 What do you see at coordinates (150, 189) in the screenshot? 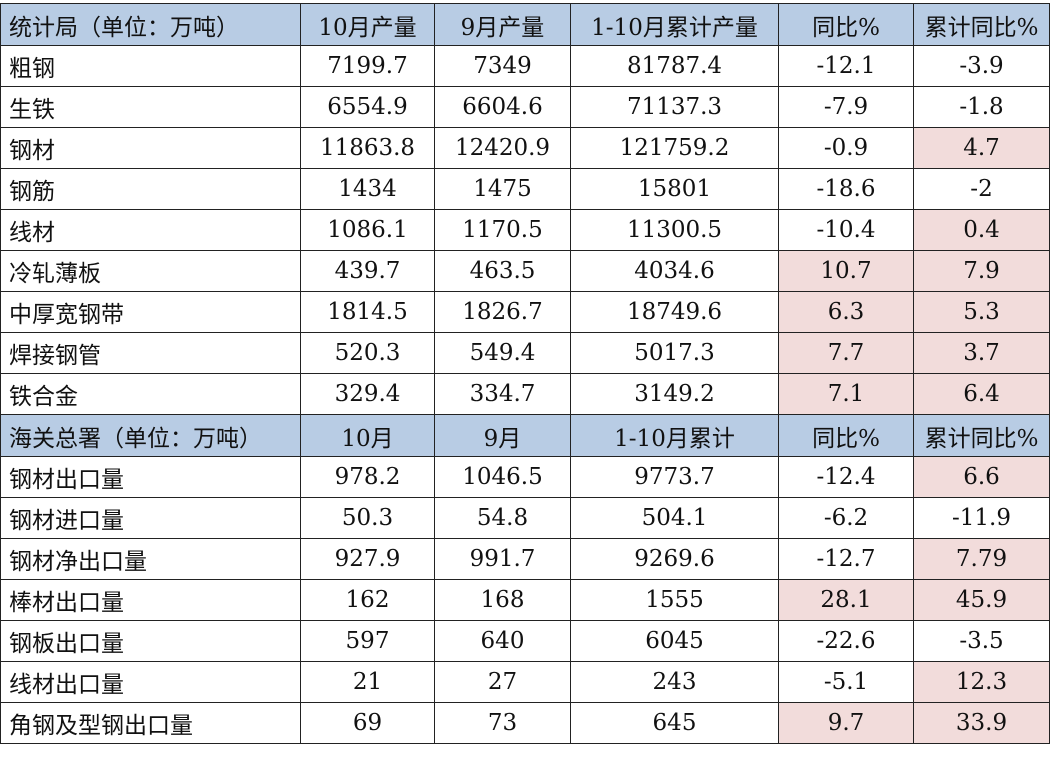
I see `cell-item: 钢筋` at bounding box center [150, 189].